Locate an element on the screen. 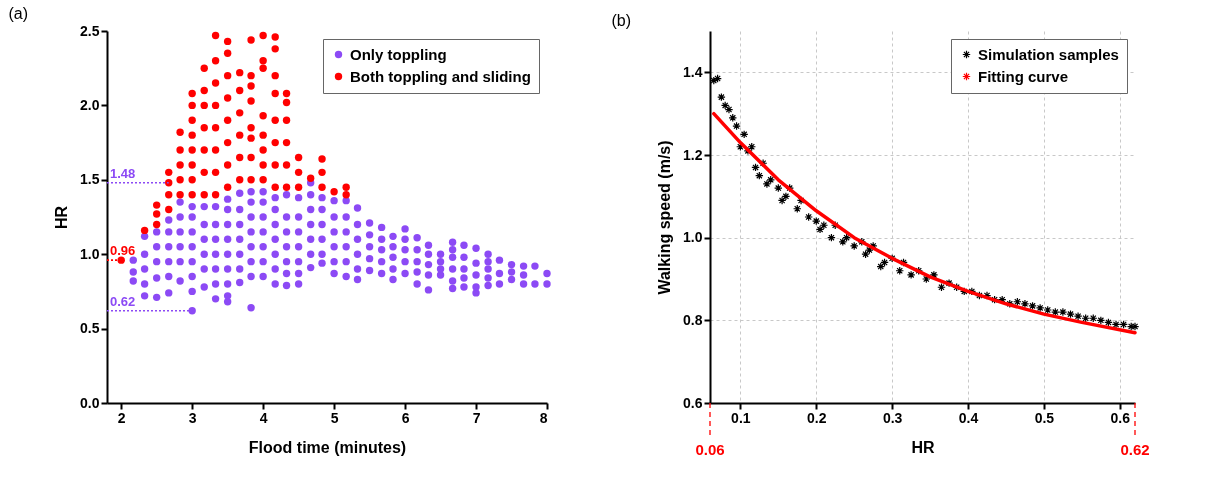  chart-title: (a) is located at coordinates (18, 13).